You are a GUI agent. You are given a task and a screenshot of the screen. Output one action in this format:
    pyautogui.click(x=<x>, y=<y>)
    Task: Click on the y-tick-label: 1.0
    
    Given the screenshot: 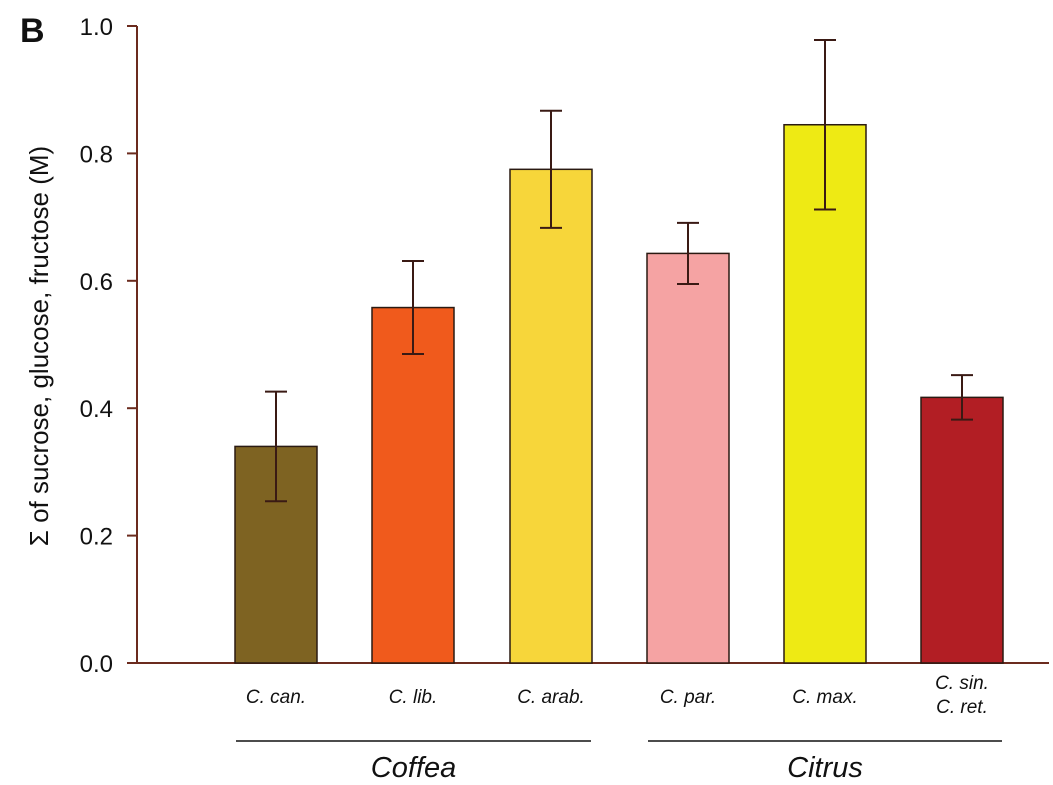 What is the action you would take?
    pyautogui.click(x=96, y=27)
    